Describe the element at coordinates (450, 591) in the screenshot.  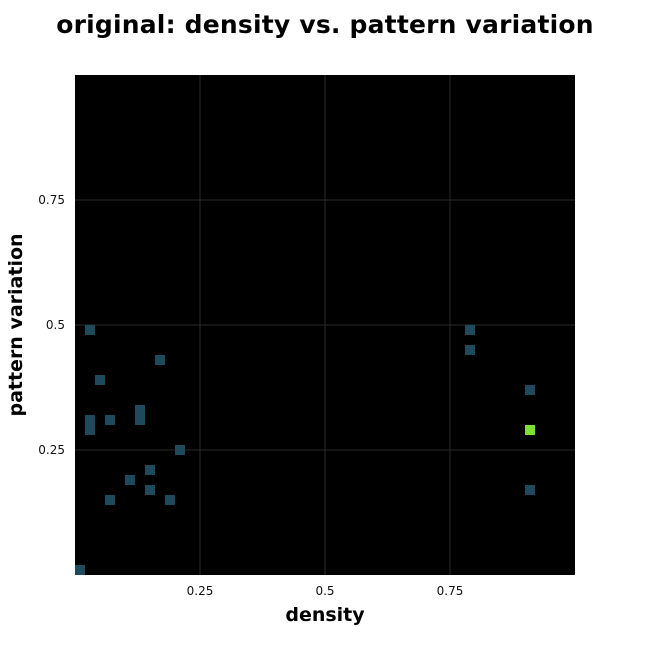
I see `x-tick-label: 0.75` at that location.